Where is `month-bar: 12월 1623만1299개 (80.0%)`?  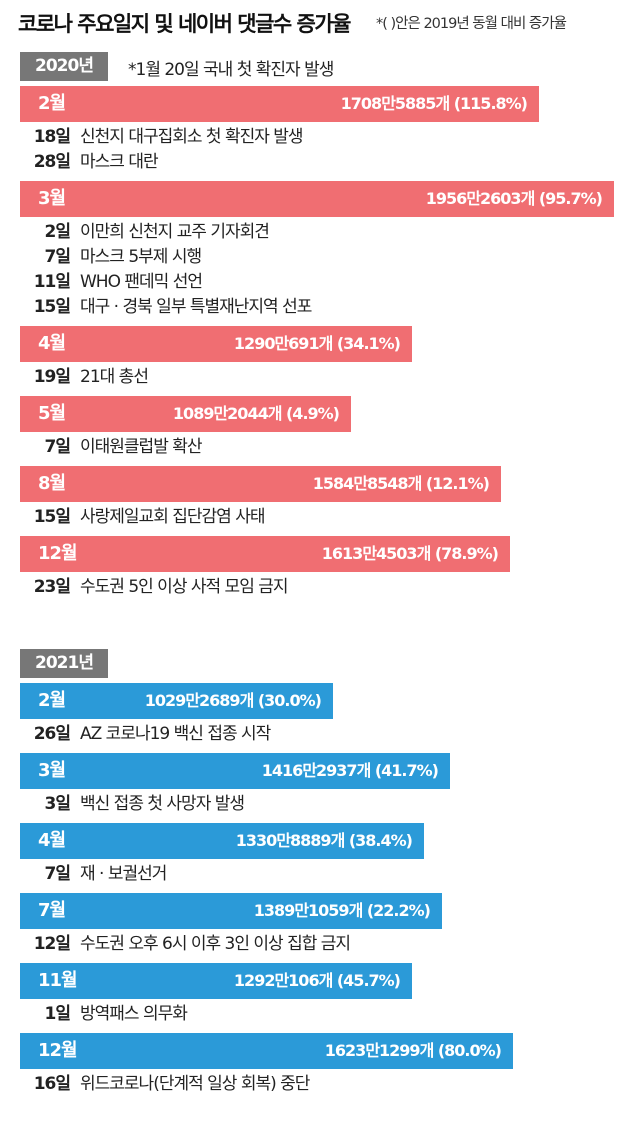
month-bar: 12월 1623만1299개 (80.0%) is located at coordinates (266, 1051).